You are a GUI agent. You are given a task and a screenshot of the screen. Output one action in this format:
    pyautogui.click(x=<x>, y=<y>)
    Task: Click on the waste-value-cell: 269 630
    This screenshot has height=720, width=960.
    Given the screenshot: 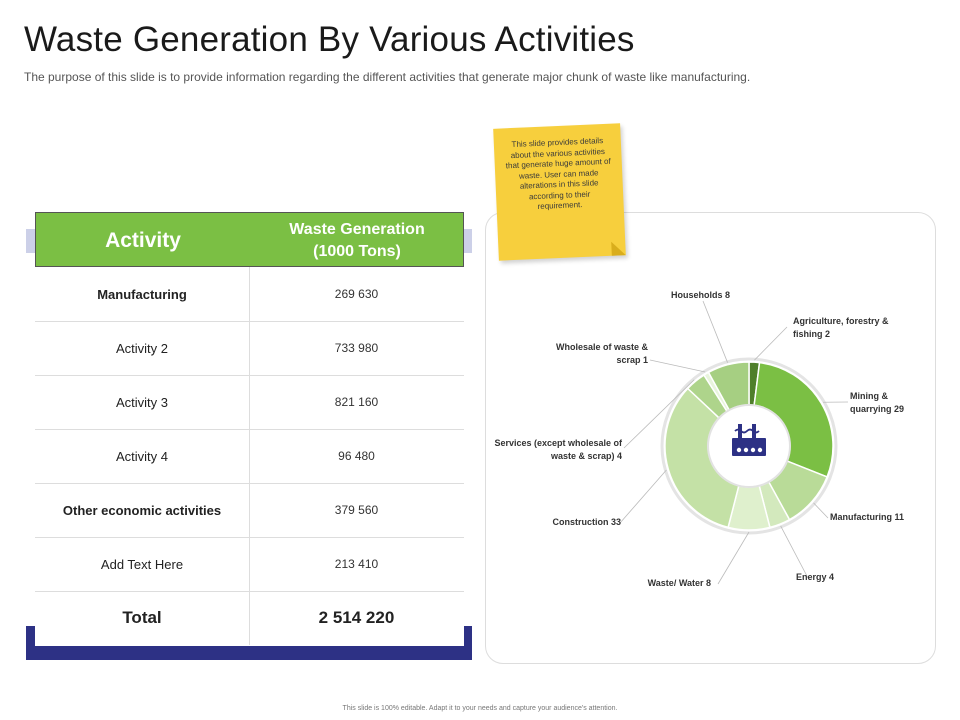 What is the action you would take?
    pyautogui.click(x=356, y=294)
    